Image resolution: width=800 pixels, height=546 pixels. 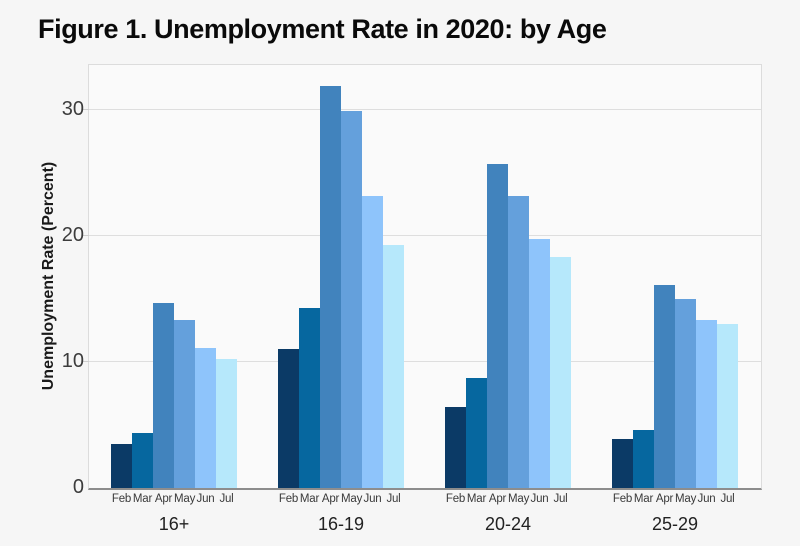 What do you see at coordinates (706, 404) in the screenshot?
I see `bar-25-29-Jun` at bounding box center [706, 404].